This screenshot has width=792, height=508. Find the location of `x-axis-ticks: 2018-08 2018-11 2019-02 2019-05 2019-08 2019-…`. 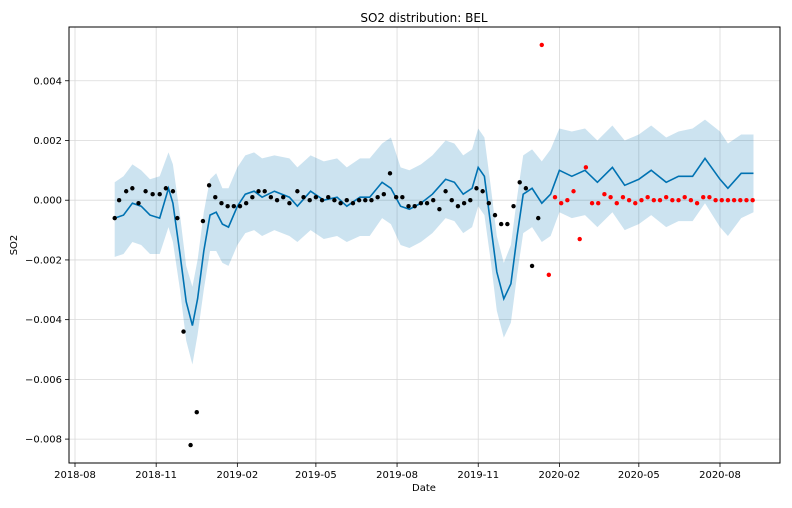

x-axis-ticks: 2018-08 2018-11 2019-02 2019-05 2019-08 2019-… is located at coordinates (397, 472).